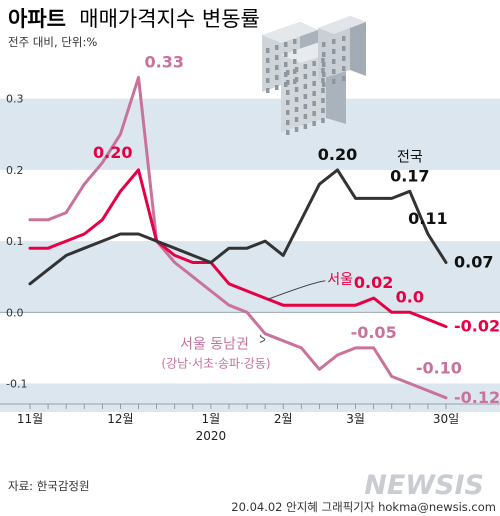  Describe the element at coordinates (37, 19) in the screenshot. I see `title-main: 아파트` at that location.